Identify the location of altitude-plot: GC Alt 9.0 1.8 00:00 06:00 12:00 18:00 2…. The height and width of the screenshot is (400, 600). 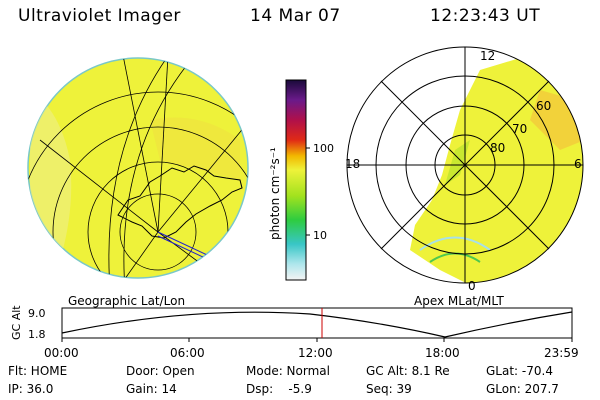
(294, 332).